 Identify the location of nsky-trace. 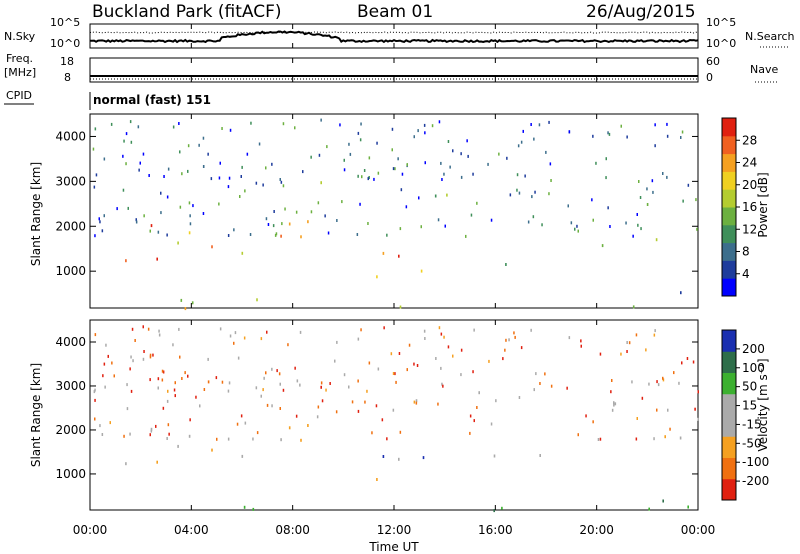
(394, 37).